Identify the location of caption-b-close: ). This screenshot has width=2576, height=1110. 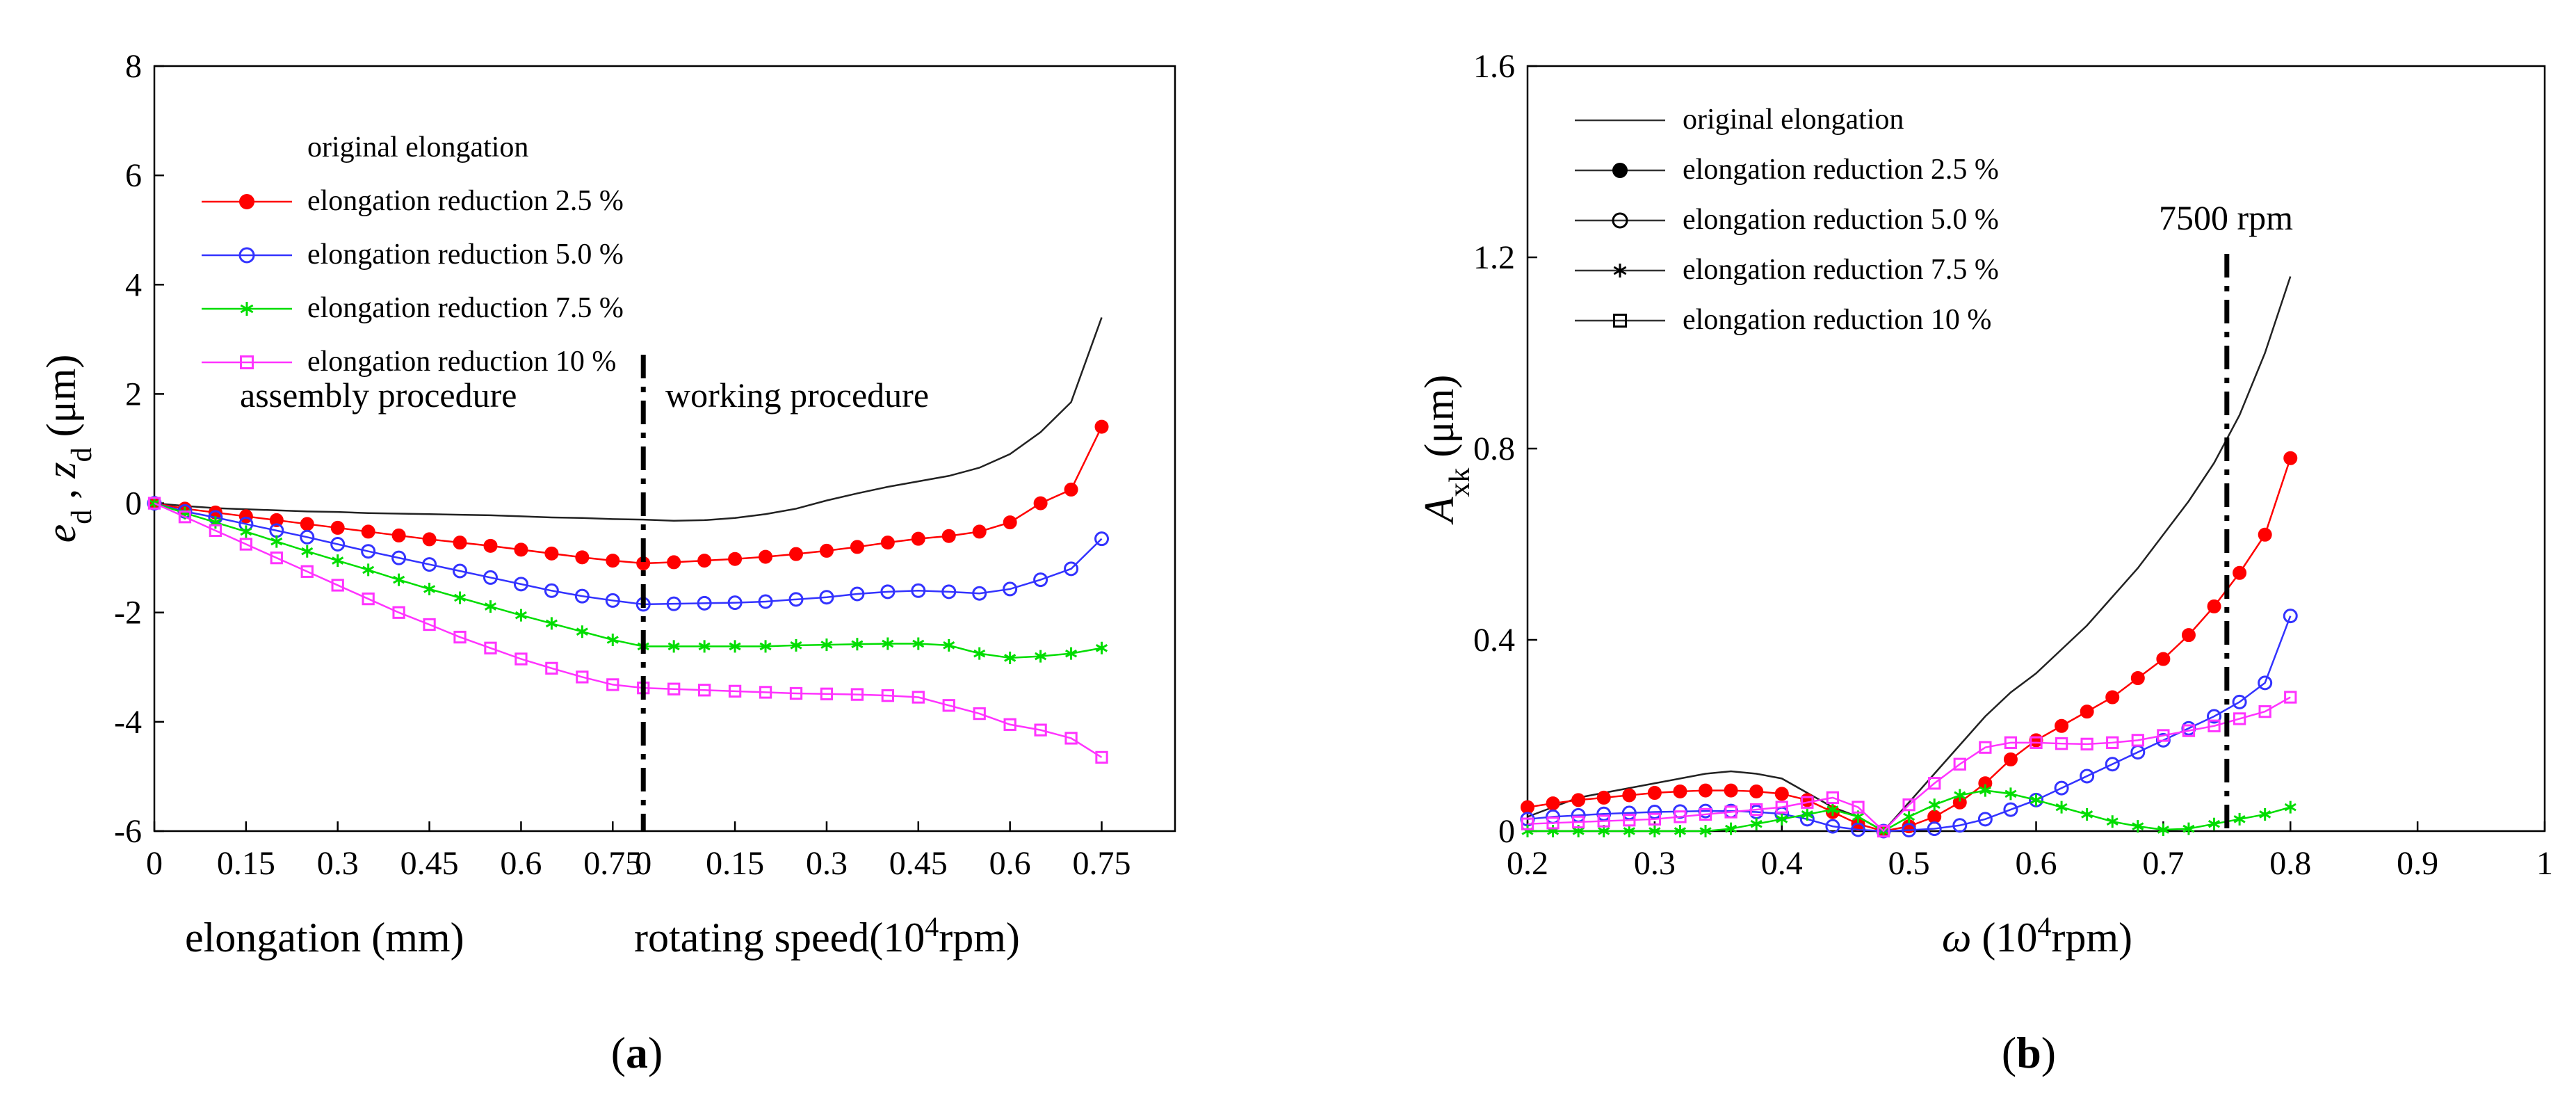
(2048, 1052).